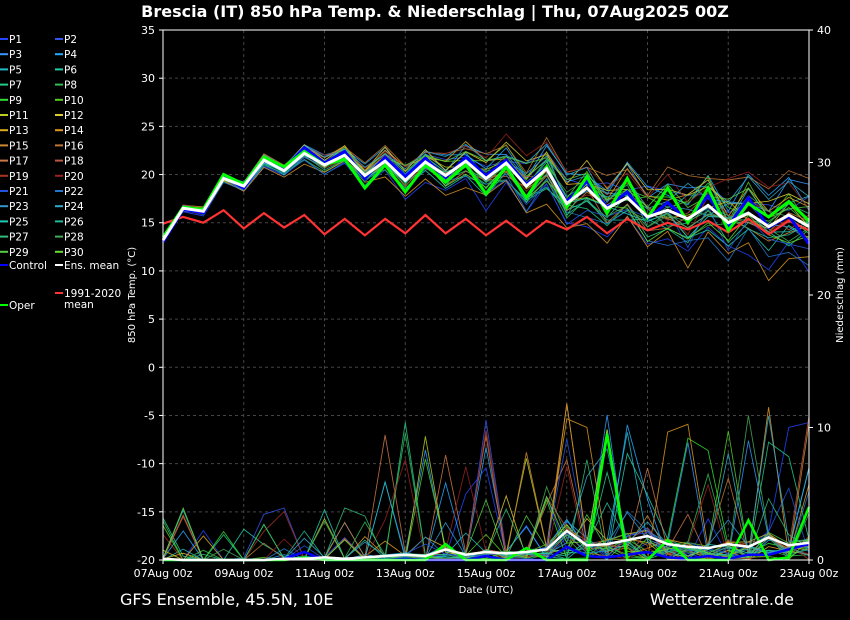 The width and height of the screenshot is (850, 620). Describe the element at coordinates (324, 573) in the screenshot. I see `x-tick-label: 11Aug 00z` at that location.